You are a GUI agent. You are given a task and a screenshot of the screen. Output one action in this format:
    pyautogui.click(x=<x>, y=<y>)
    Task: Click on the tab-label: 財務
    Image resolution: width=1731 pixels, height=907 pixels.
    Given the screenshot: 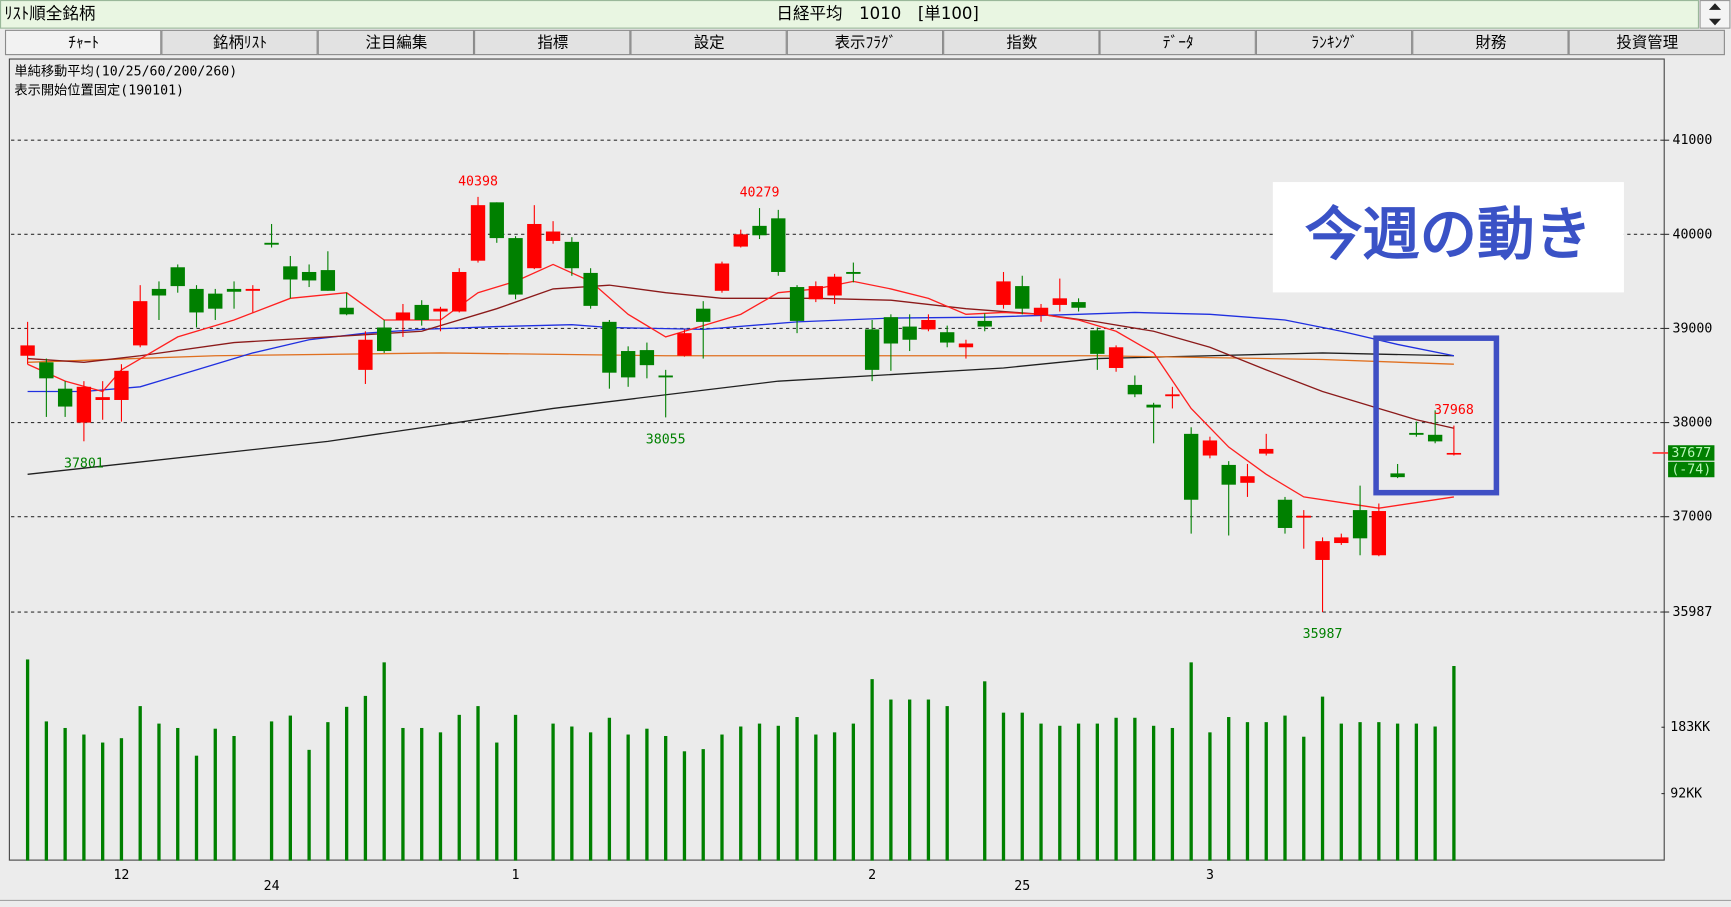 What is the action you would take?
    pyautogui.click(x=1490, y=43)
    